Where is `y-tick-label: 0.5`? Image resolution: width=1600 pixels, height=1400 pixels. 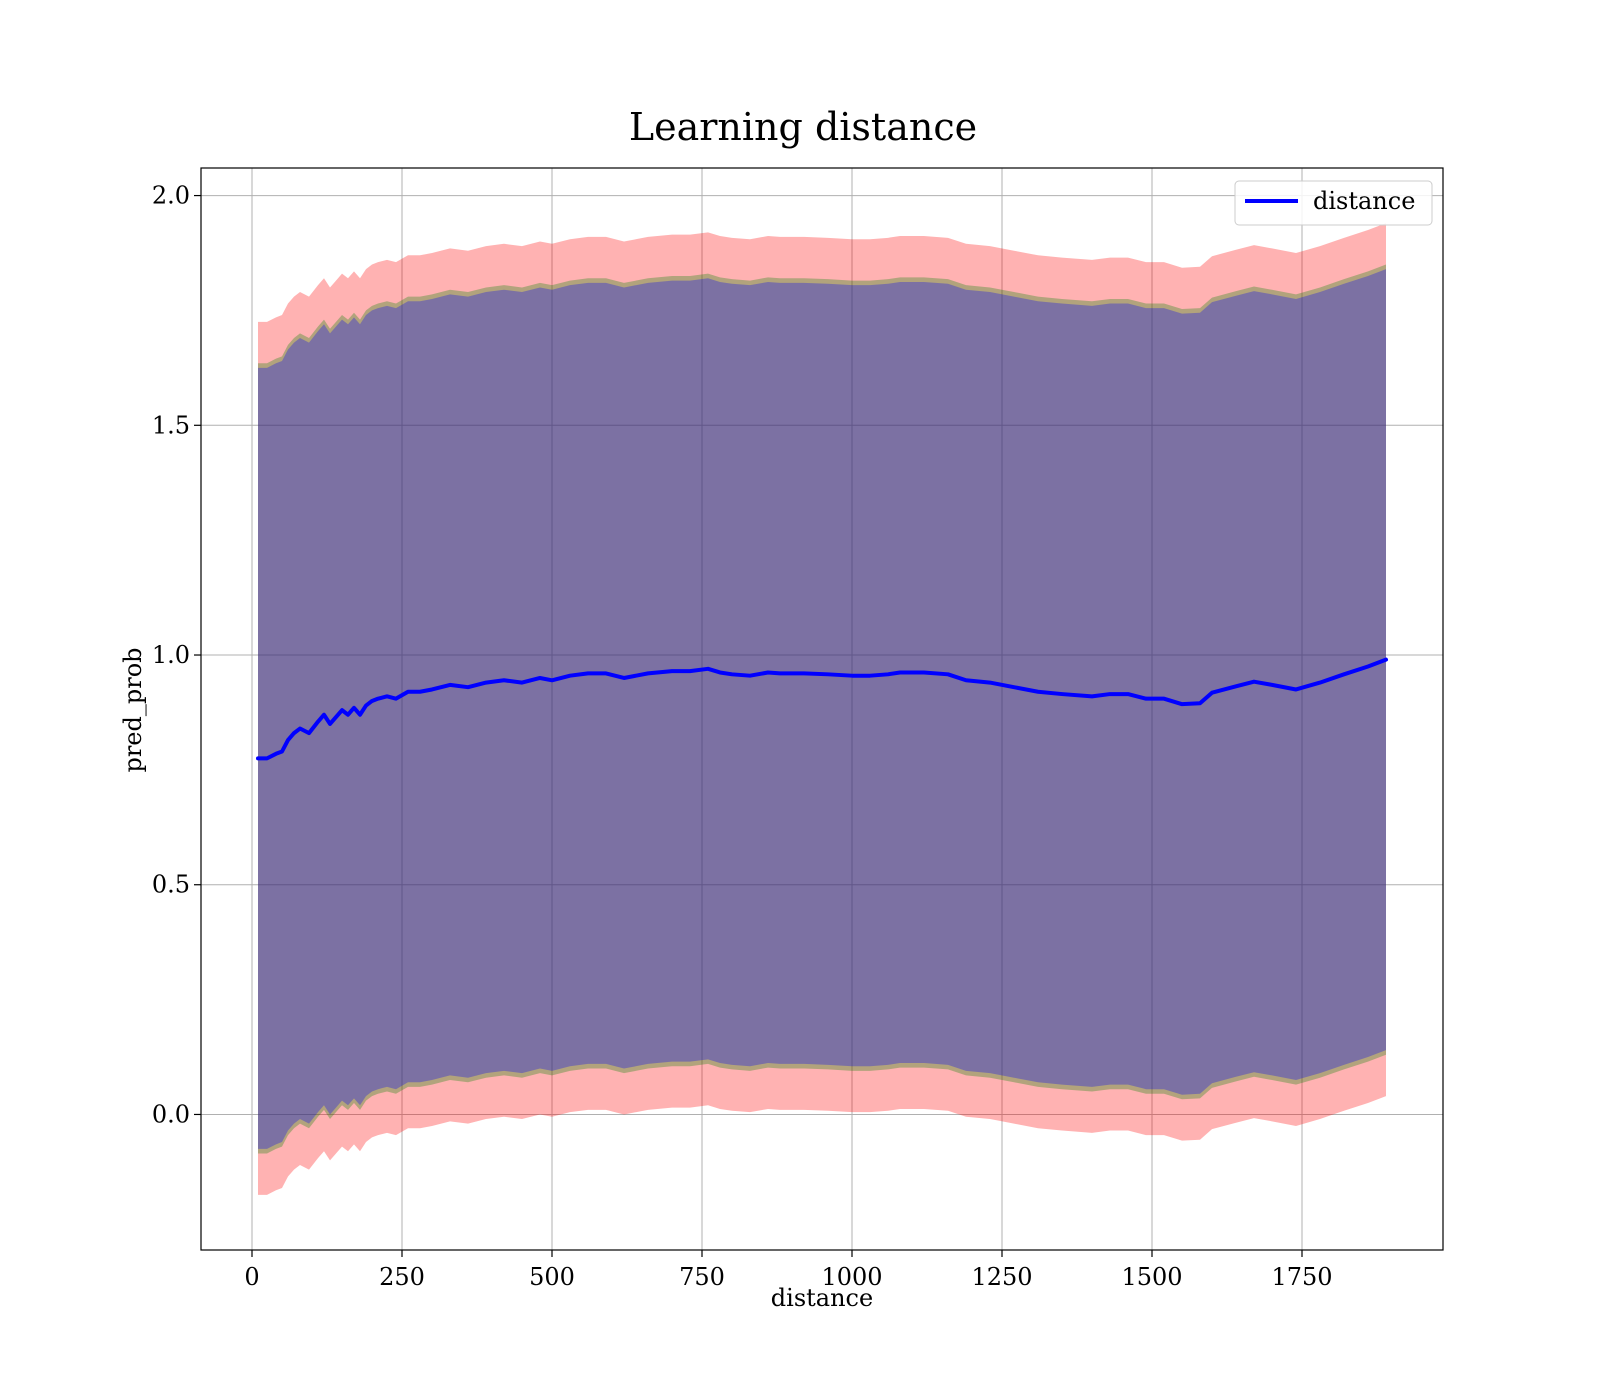 y-tick-label: 0.5 is located at coordinates (171, 885).